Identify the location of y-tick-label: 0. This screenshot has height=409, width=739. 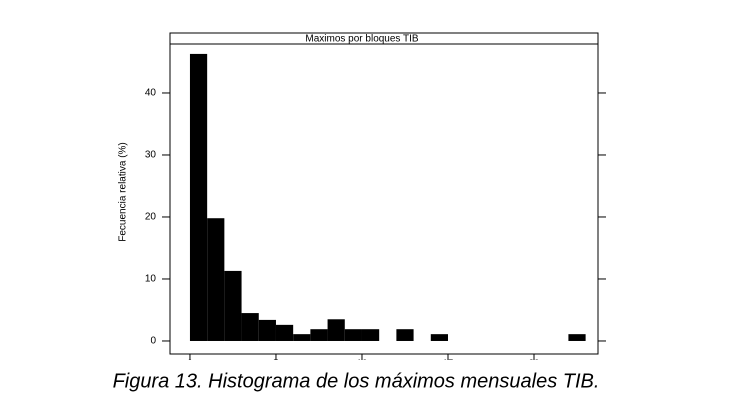
(153, 341).